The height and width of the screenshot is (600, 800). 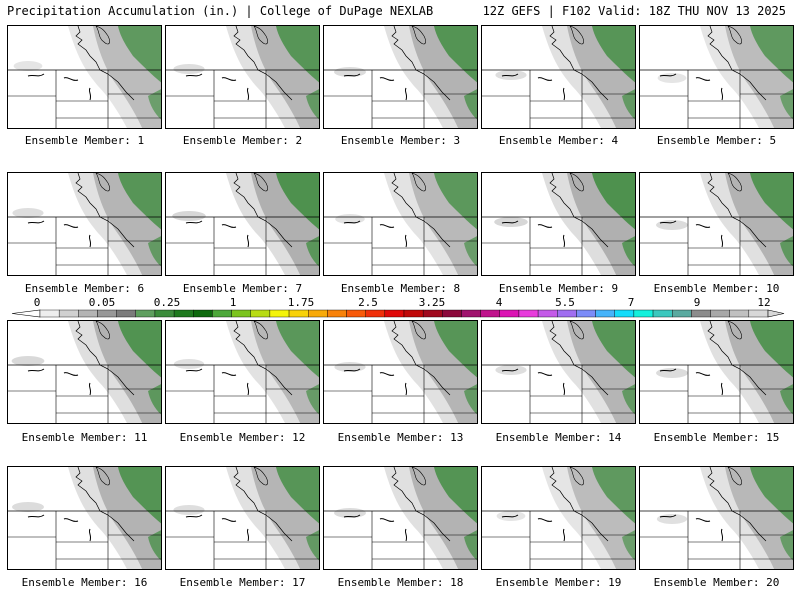 I want to click on colorbar-tick-label: 12, so click(x=764, y=302).